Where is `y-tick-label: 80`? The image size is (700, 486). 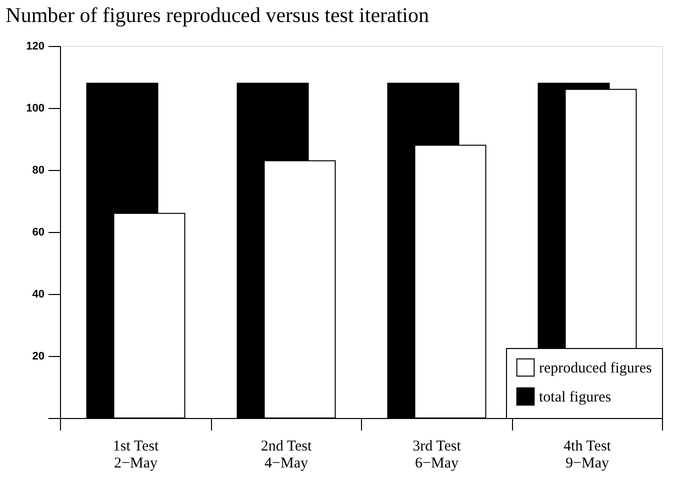
y-tick-label: 80 is located at coordinates (38, 170).